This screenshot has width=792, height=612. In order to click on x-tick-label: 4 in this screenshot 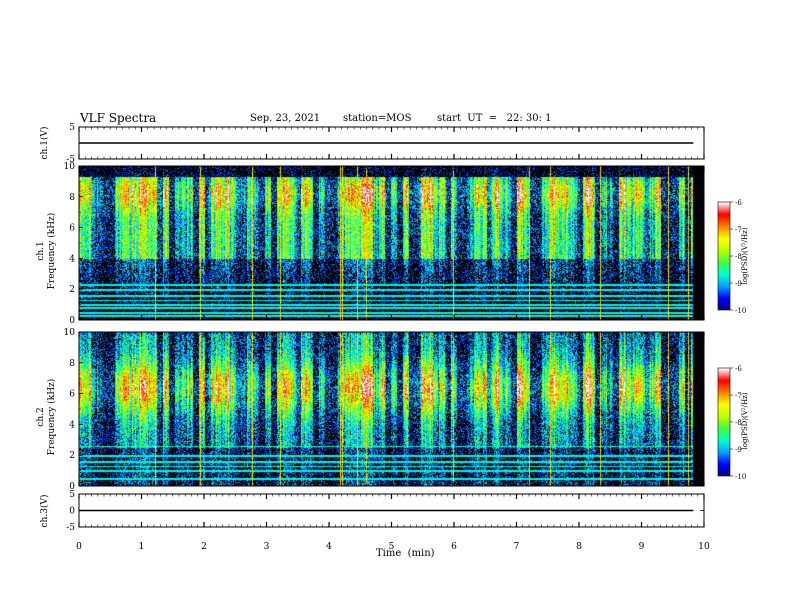, I will do `click(329, 547)`.